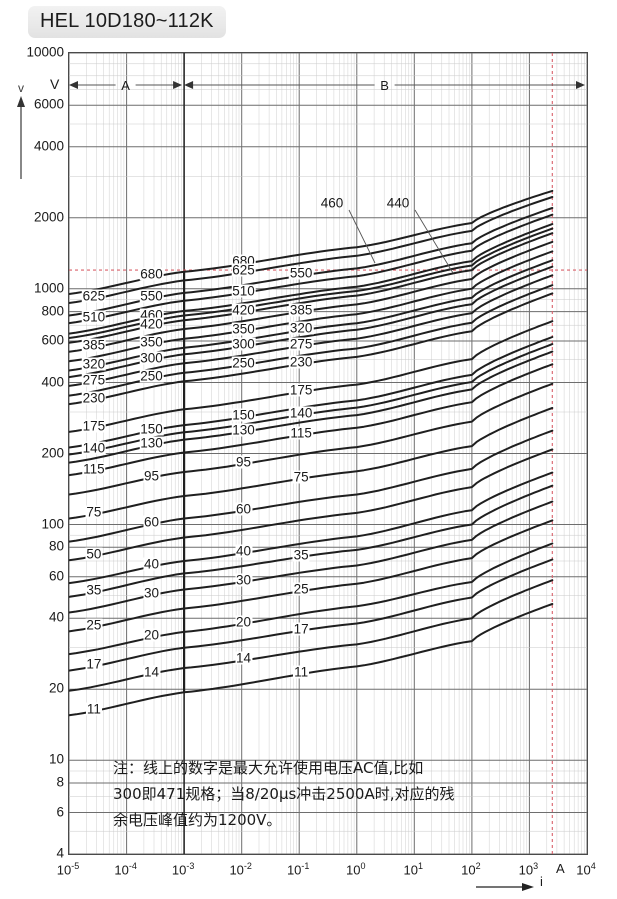 The image size is (617, 899). Describe the element at coordinates (48, 288) in the screenshot. I see `y-tick-label: 1000` at that location.